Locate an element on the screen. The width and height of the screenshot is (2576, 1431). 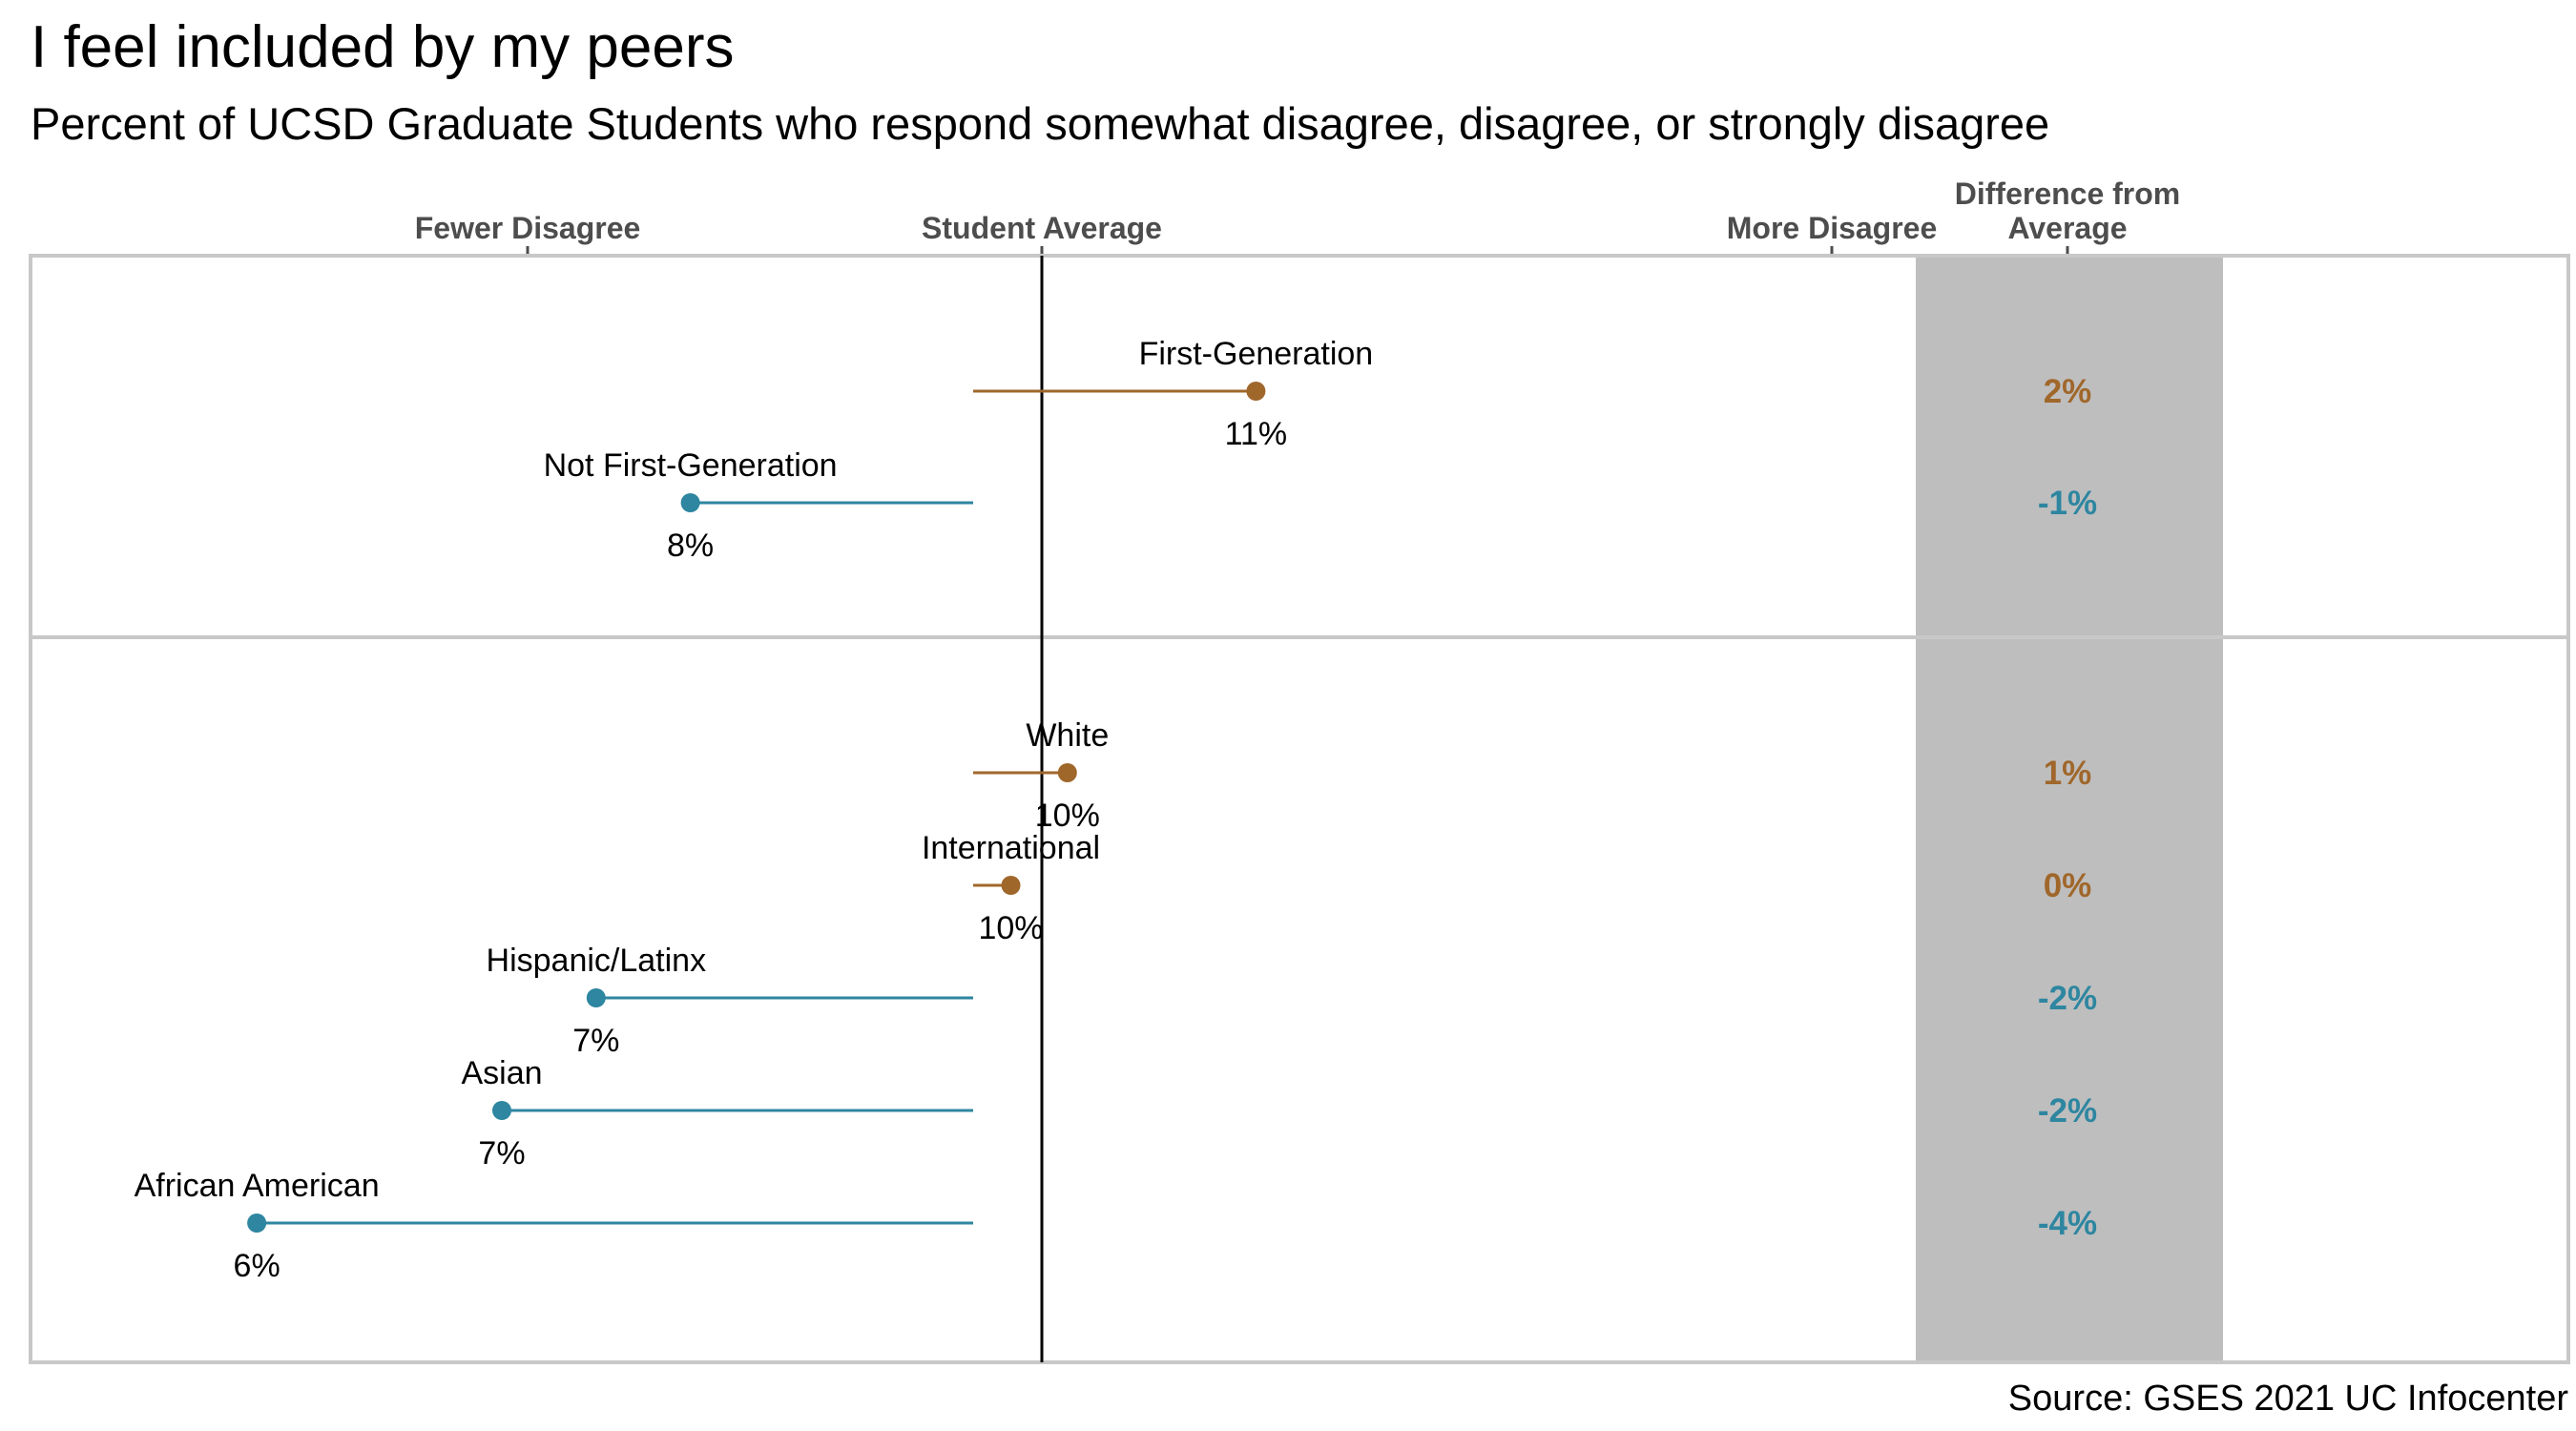
point-white is located at coordinates (1067, 772).